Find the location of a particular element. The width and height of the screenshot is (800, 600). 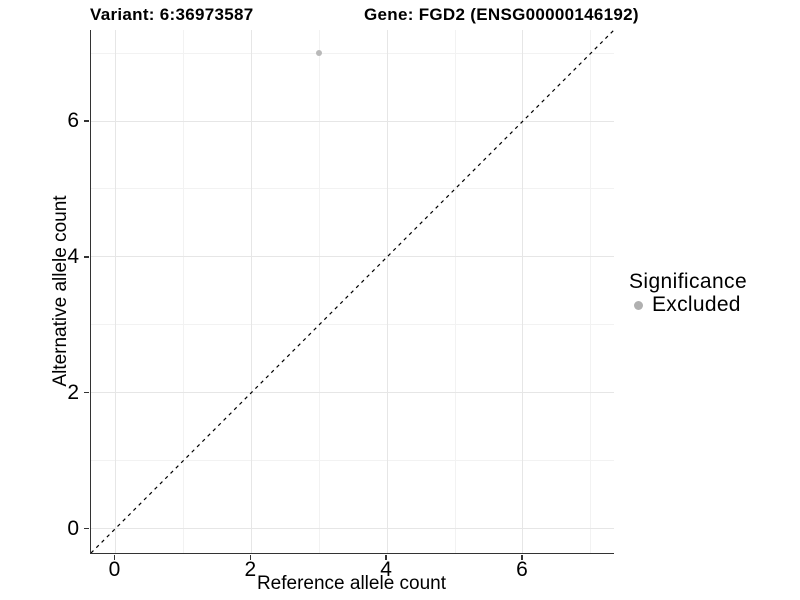

x-tick-label: 4 is located at coordinates (386, 569).